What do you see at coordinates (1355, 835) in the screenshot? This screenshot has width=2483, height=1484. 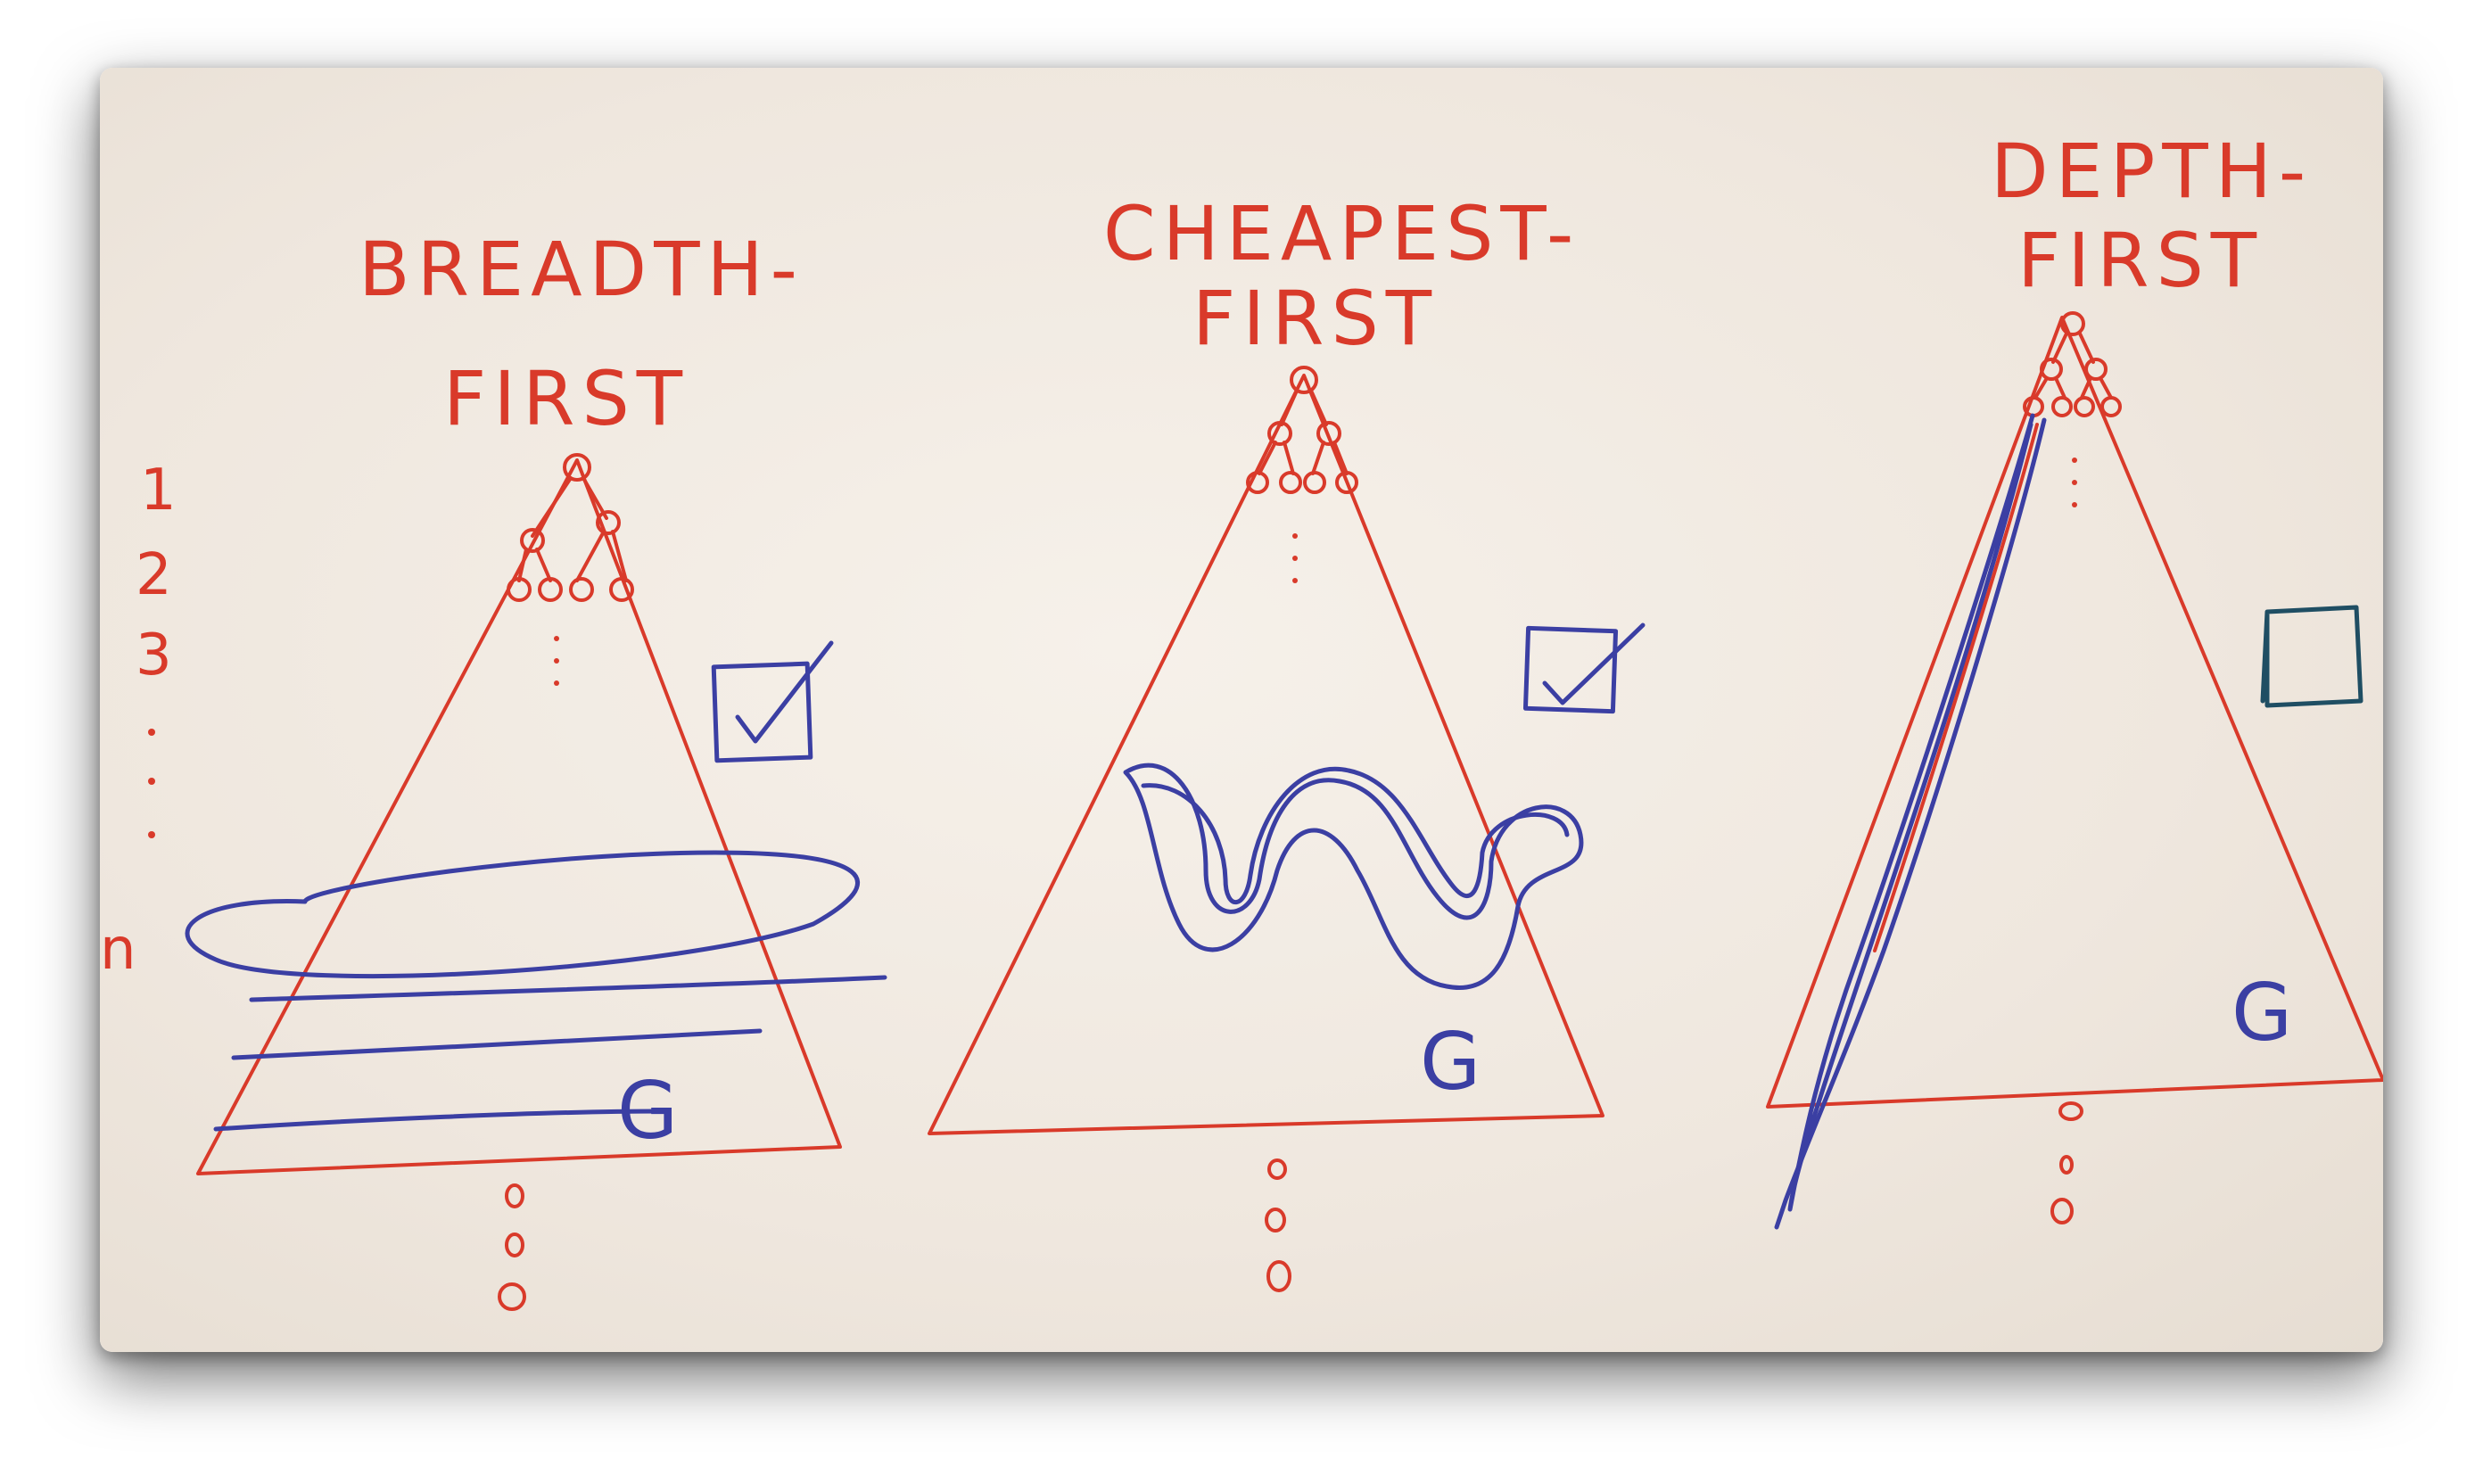 I see `cost-contour-inner` at bounding box center [1355, 835].